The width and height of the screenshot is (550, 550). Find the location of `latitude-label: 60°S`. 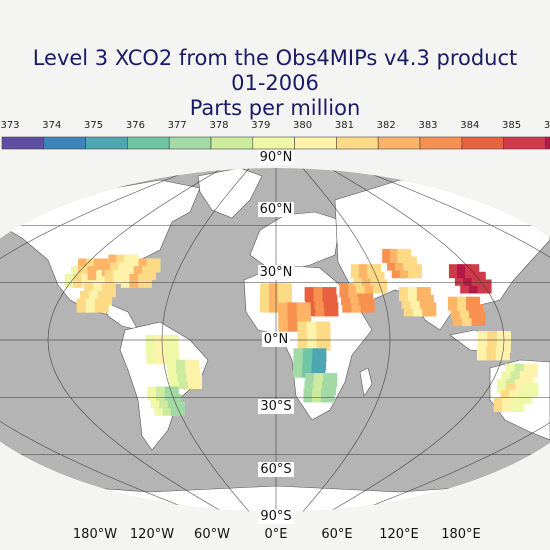

latitude-label: 60°S is located at coordinates (275, 469).